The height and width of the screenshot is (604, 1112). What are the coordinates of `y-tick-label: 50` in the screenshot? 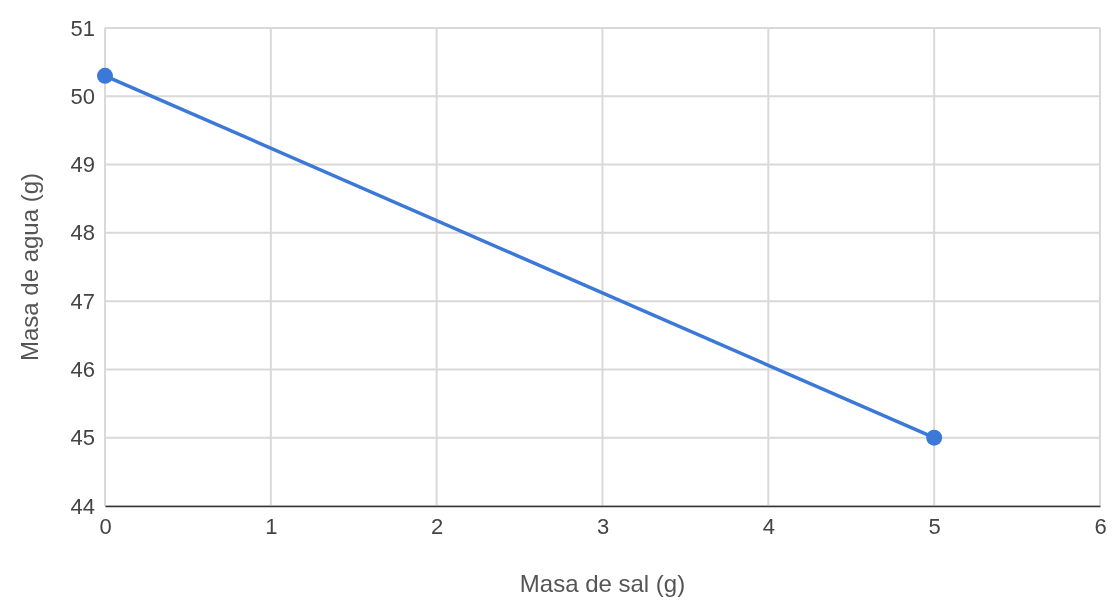 It's located at (82, 96).